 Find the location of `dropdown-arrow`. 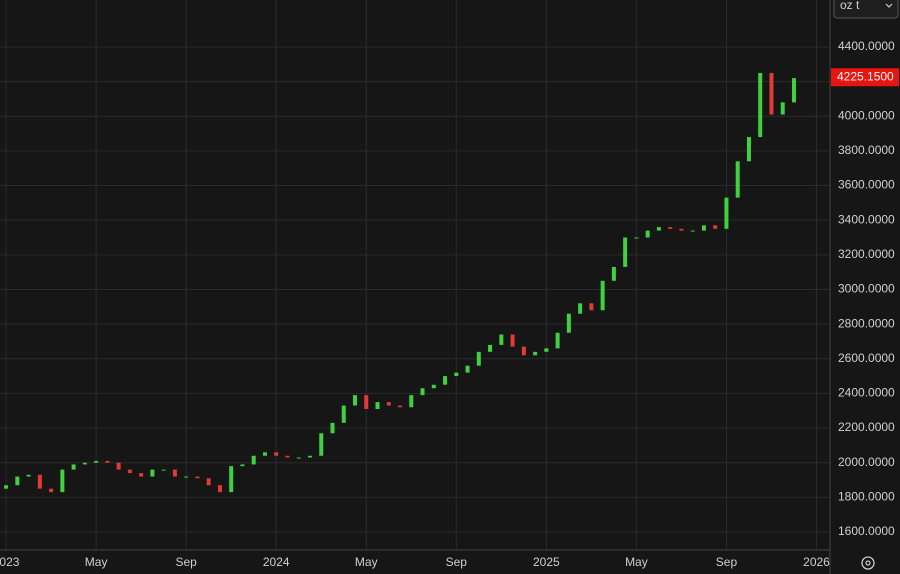

dropdown-arrow is located at coordinates (889, 5).